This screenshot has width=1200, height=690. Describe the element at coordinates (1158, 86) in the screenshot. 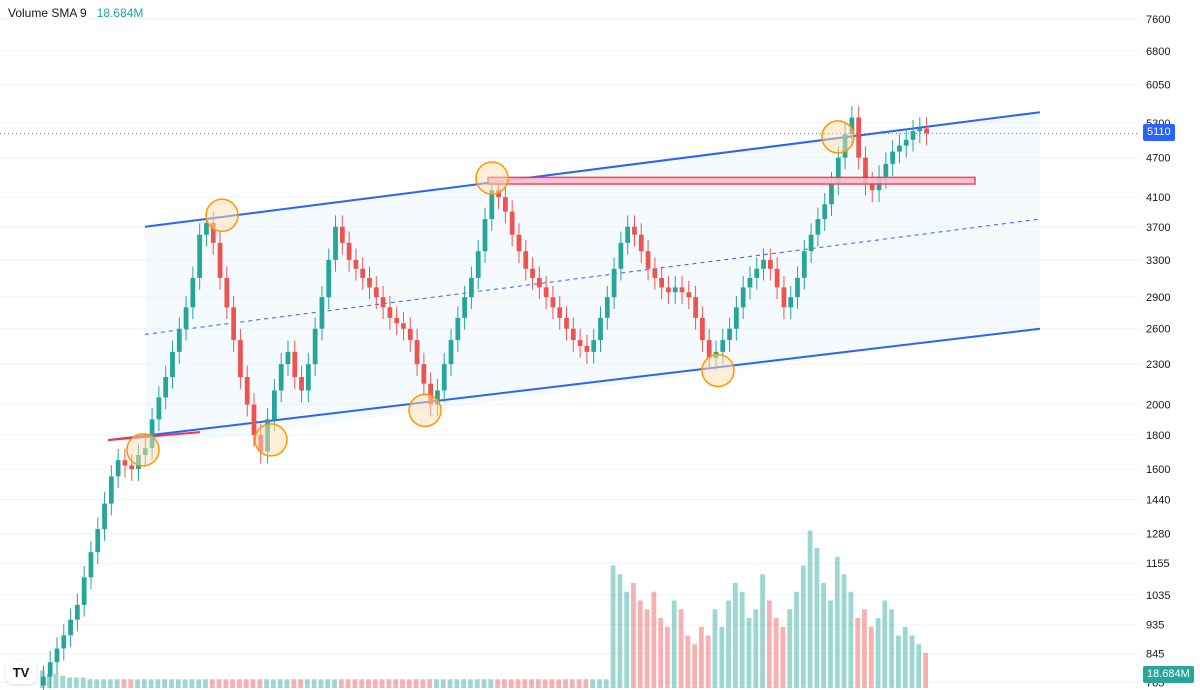

I see `price-tick-label: 6050` at that location.